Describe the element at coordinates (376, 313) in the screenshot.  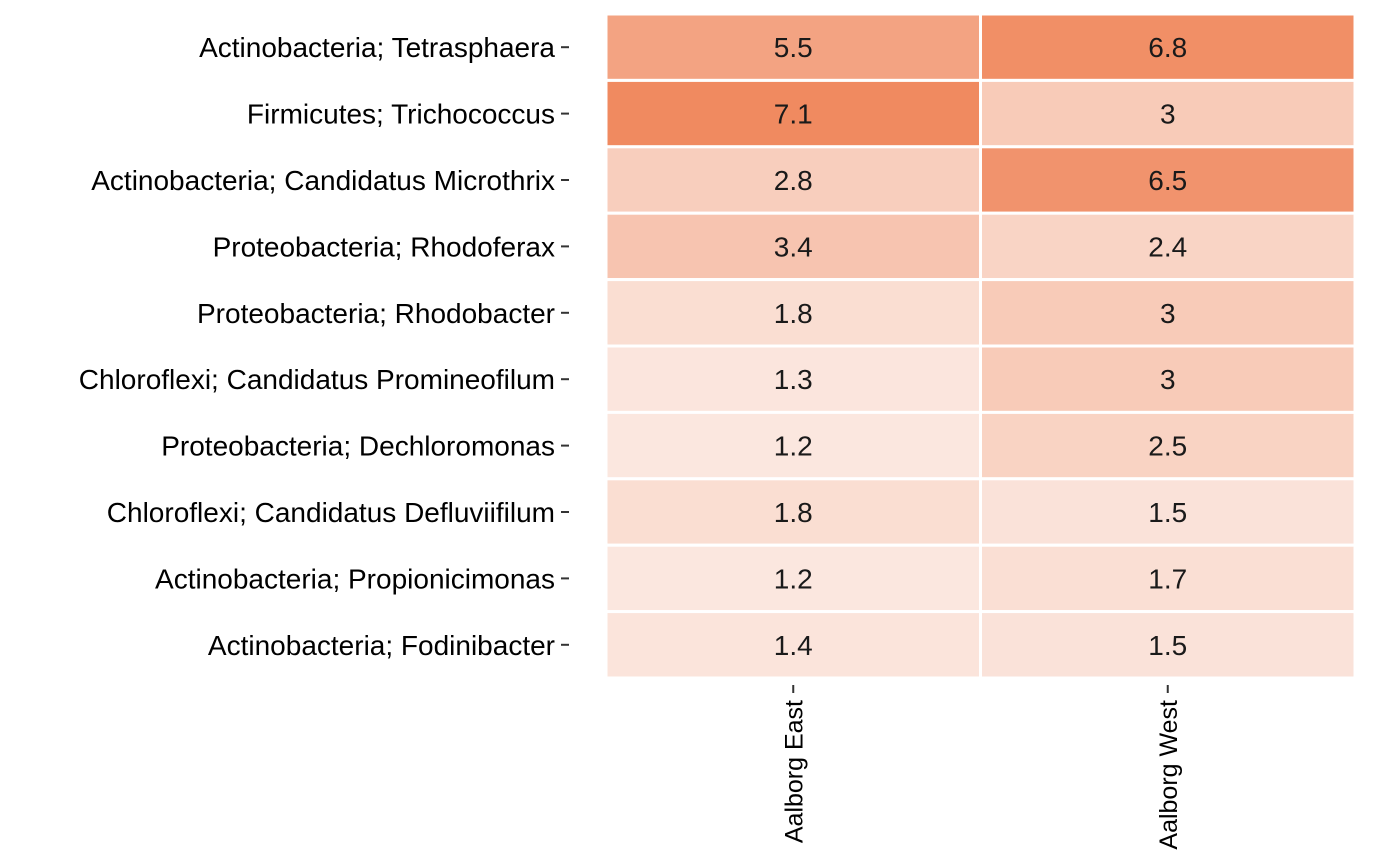
I see `y-tick-label: Proteobacteria; Rhodobacter` at that location.